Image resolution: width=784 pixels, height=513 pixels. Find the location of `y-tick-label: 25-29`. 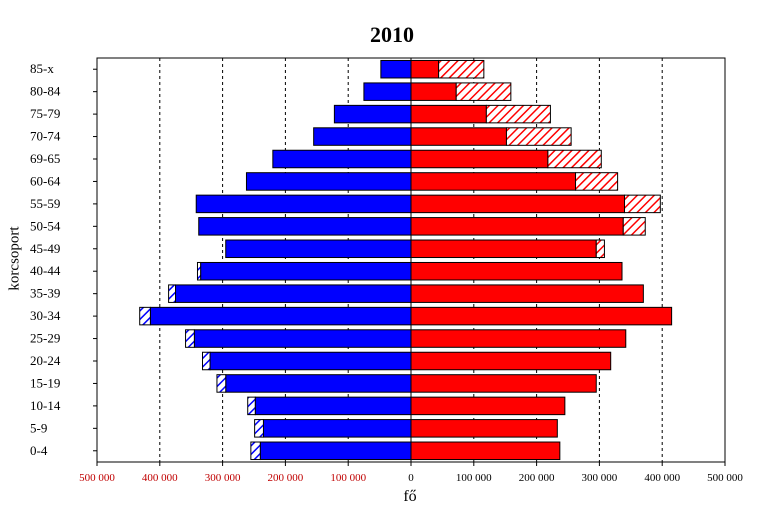

y-tick-label: 25-29 is located at coordinates (45, 338).